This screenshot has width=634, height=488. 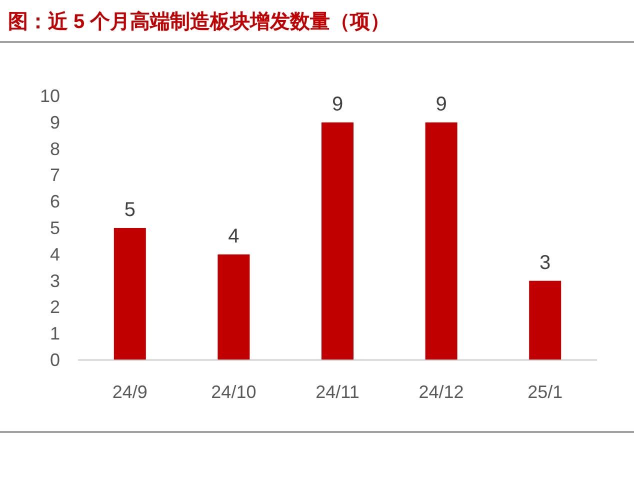 What do you see at coordinates (55, 175) in the screenshot?
I see `y-tick-label: 7` at bounding box center [55, 175].